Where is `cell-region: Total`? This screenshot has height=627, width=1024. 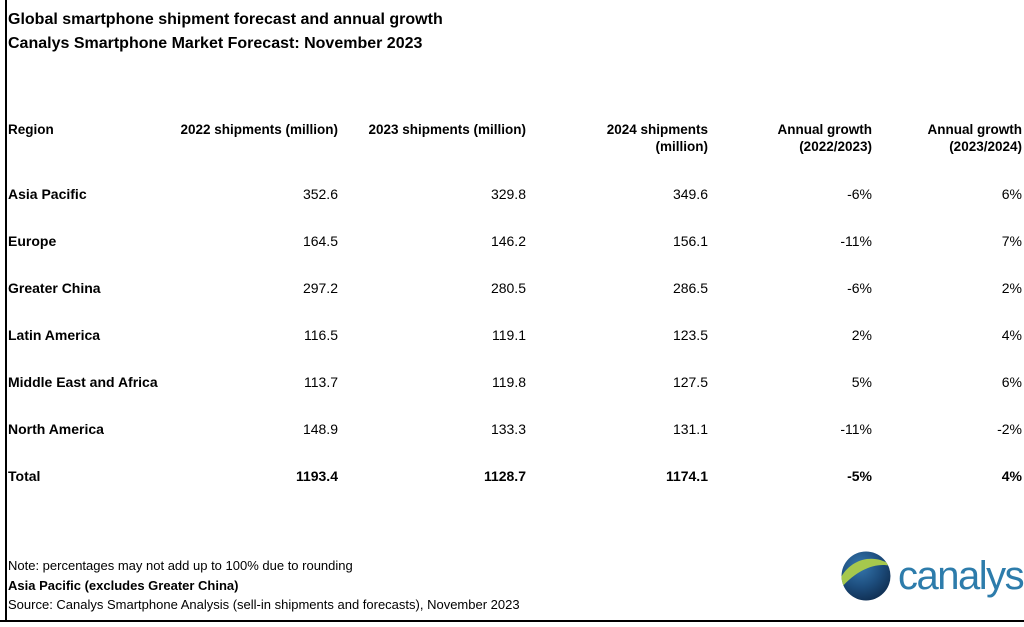
cell-region: Total is located at coordinates (24, 475).